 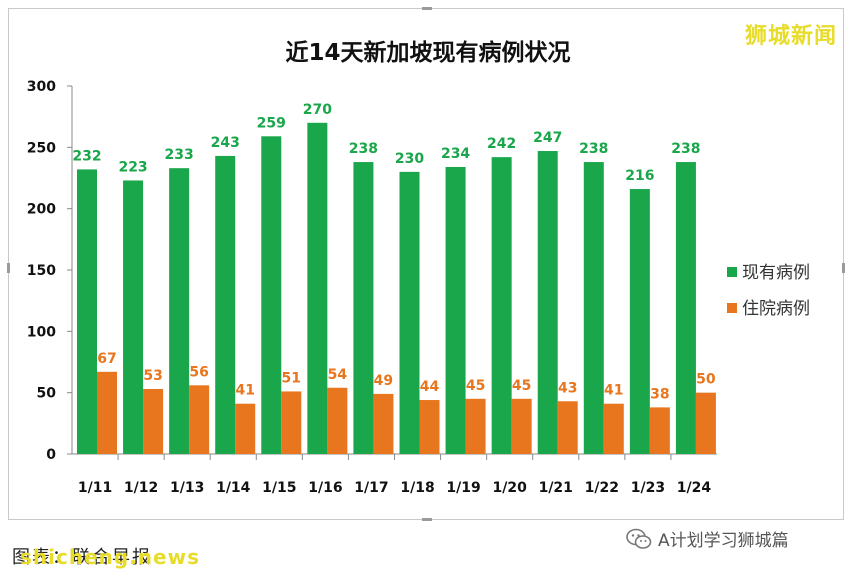 I want to click on brand-watermark: 狮城新闻, so click(x=790, y=36).